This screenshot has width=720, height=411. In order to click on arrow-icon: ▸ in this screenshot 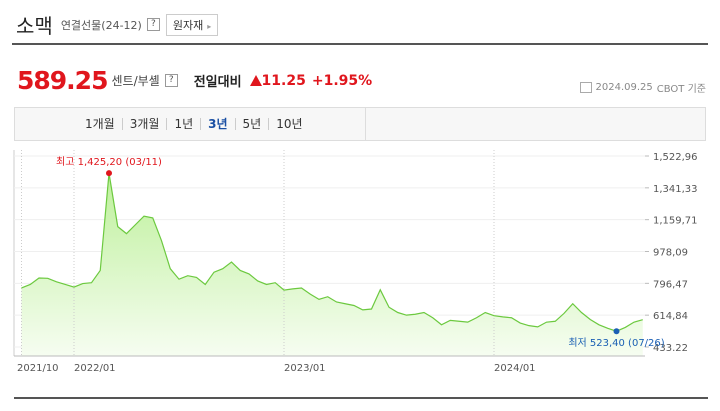, I will do `click(209, 26)`.